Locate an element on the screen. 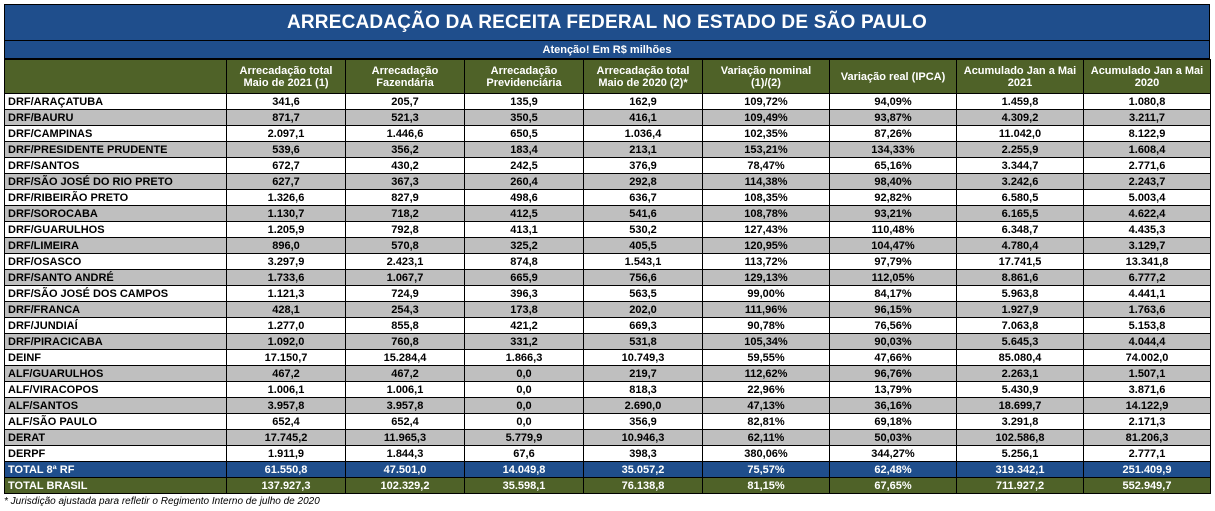  cell-acumulado-2020: 251.409,9 is located at coordinates (1147, 469).